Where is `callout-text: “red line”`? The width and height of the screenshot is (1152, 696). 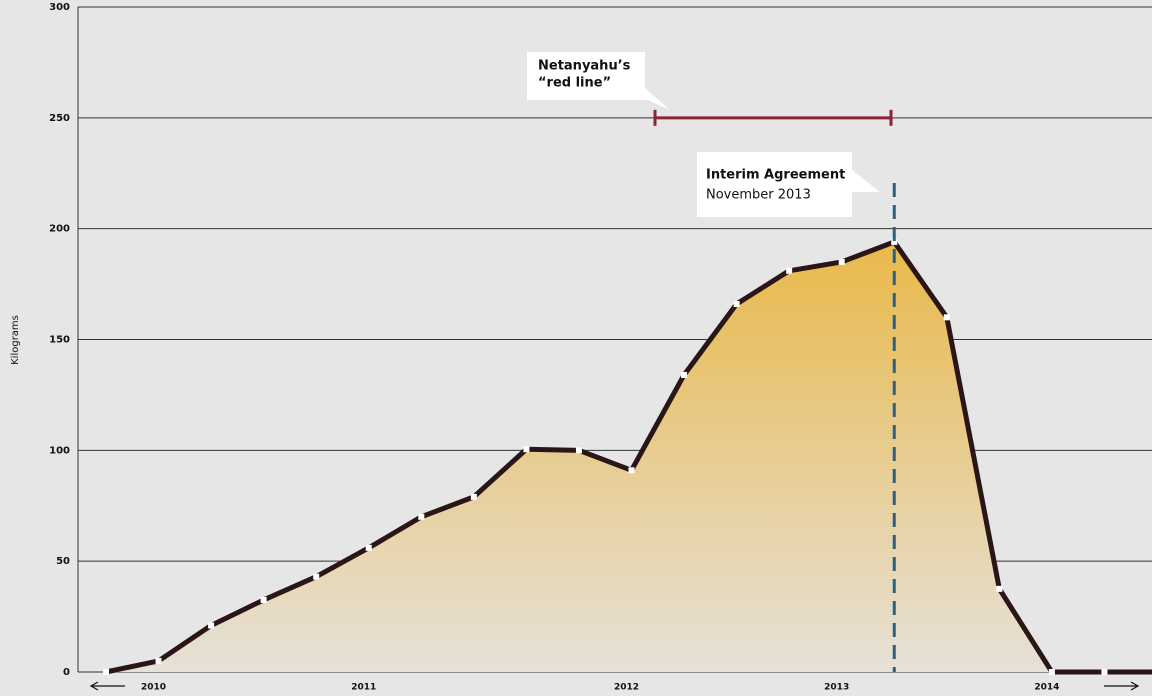 callout-text: “red line” is located at coordinates (574, 83).